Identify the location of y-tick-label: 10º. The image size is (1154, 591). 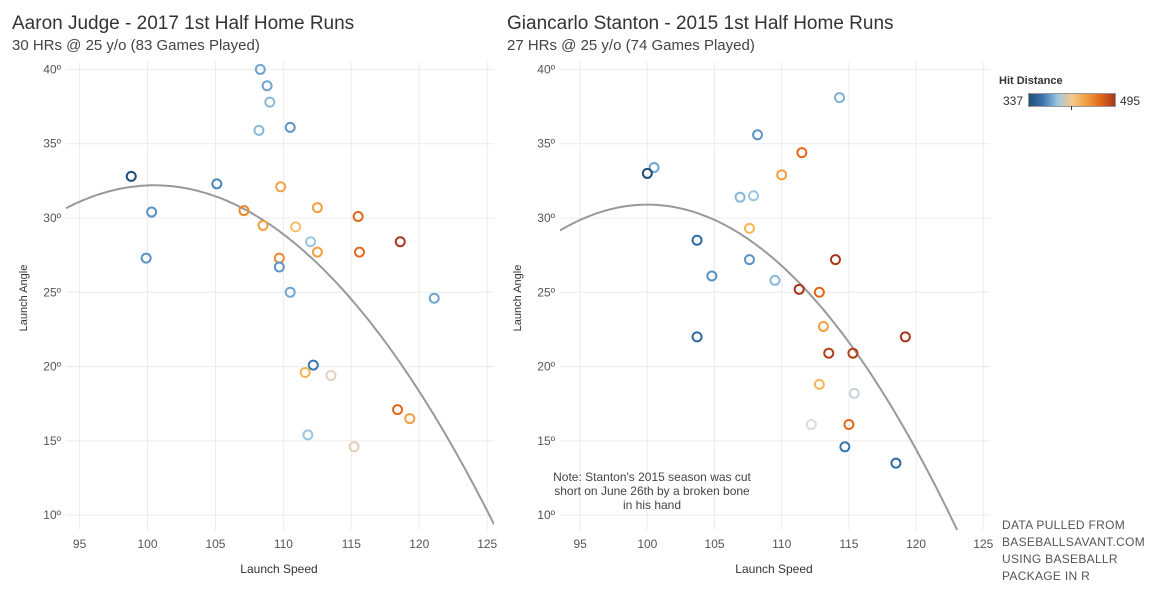
(546, 515).